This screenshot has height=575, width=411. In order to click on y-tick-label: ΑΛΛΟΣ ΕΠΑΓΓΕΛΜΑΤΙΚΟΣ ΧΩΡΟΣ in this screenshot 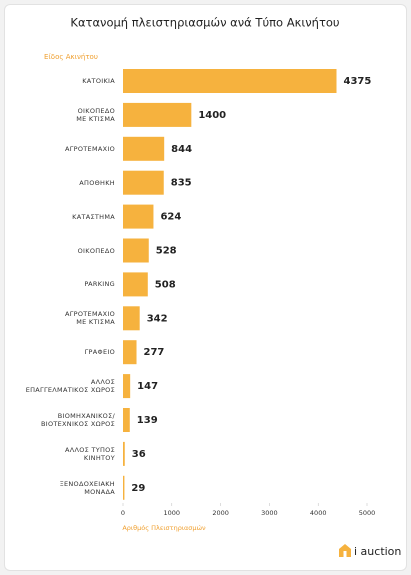, I will do `click(70, 386)`.